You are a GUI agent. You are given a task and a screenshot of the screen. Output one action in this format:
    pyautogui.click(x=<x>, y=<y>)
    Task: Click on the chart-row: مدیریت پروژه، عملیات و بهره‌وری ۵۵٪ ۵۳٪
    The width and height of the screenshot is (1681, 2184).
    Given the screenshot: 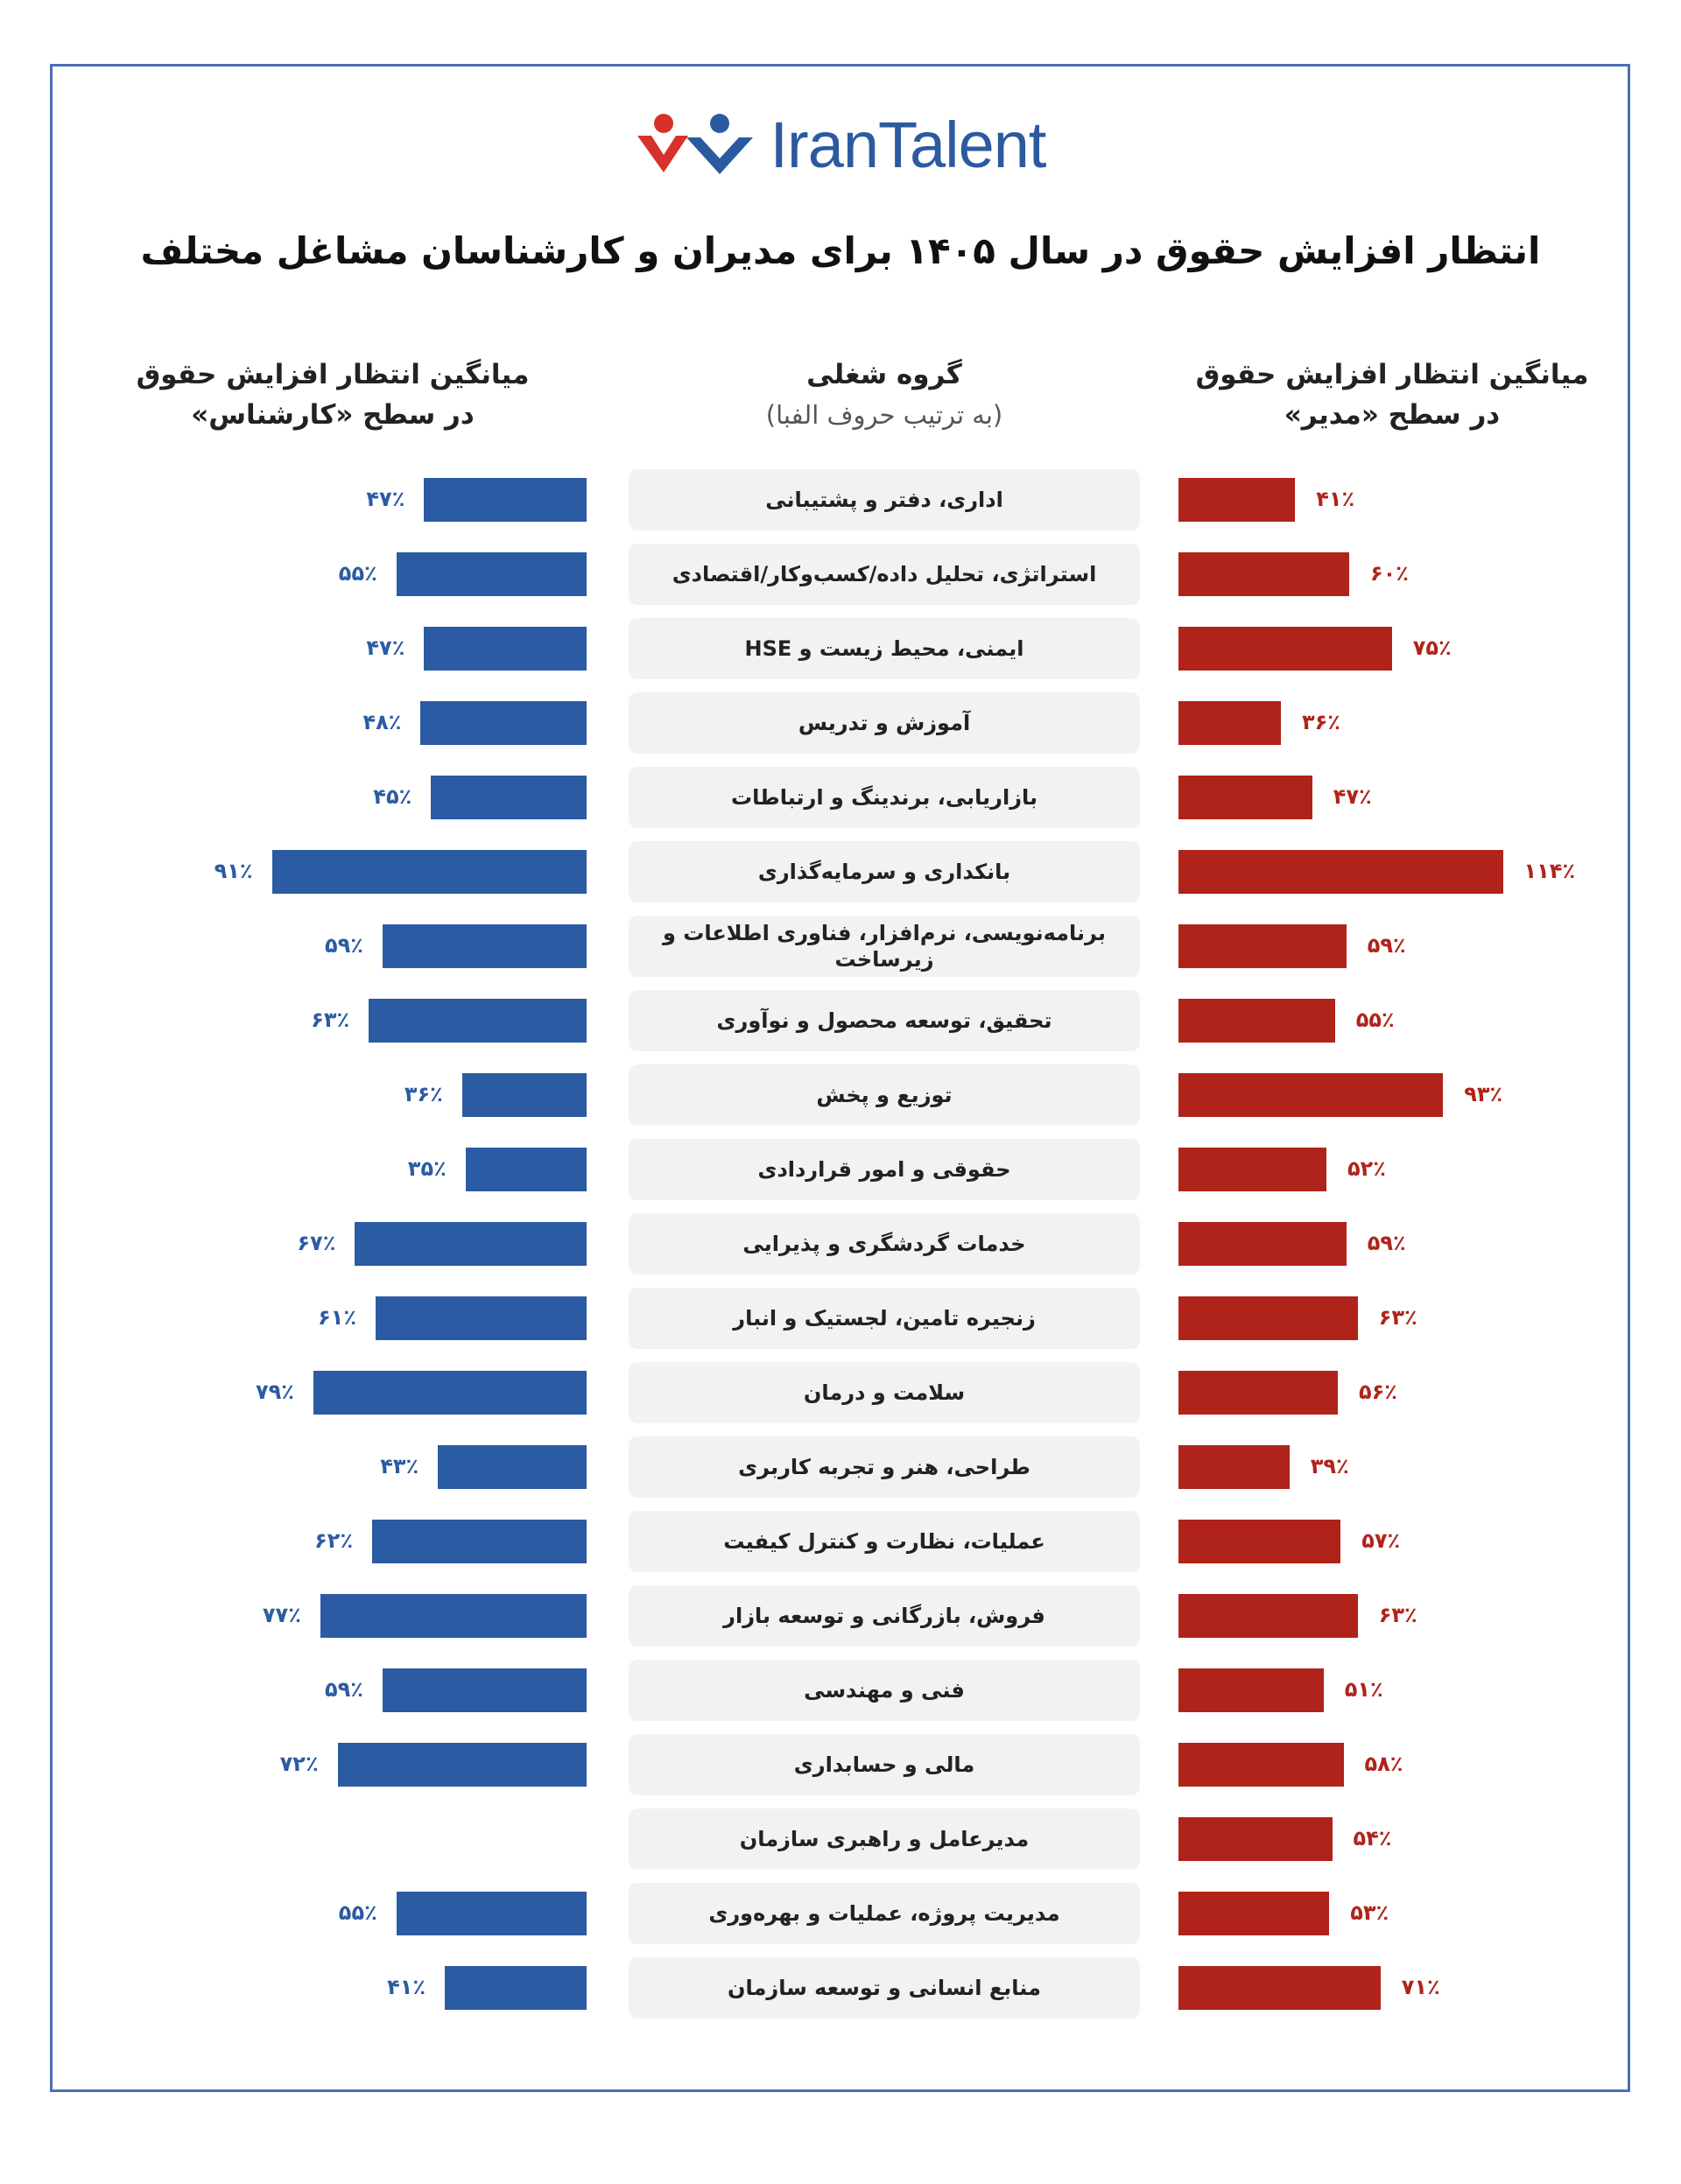 What is the action you would take?
    pyautogui.click(x=840, y=1913)
    